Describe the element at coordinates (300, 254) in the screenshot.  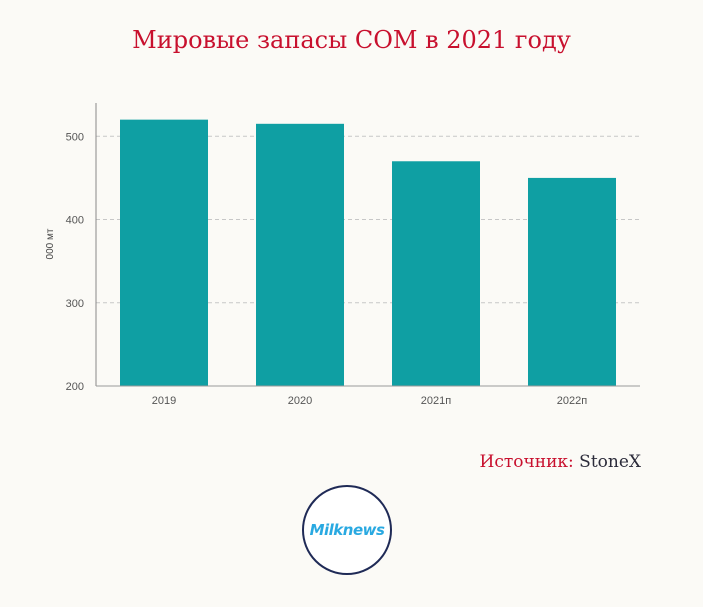
I see `bar-2020` at that location.